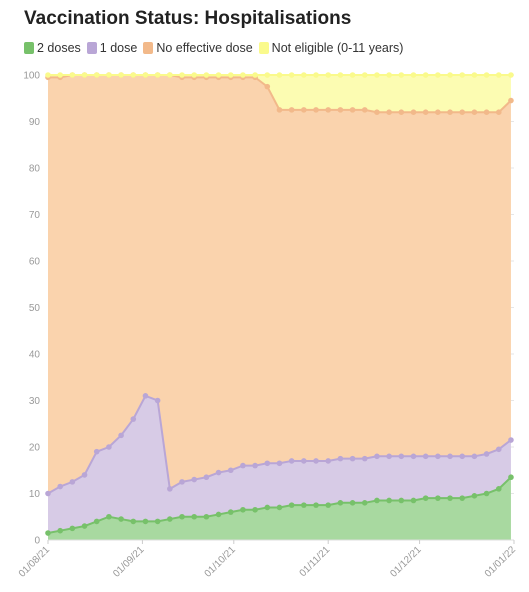  I want to click on y-tick-label: 90, so click(35, 122).